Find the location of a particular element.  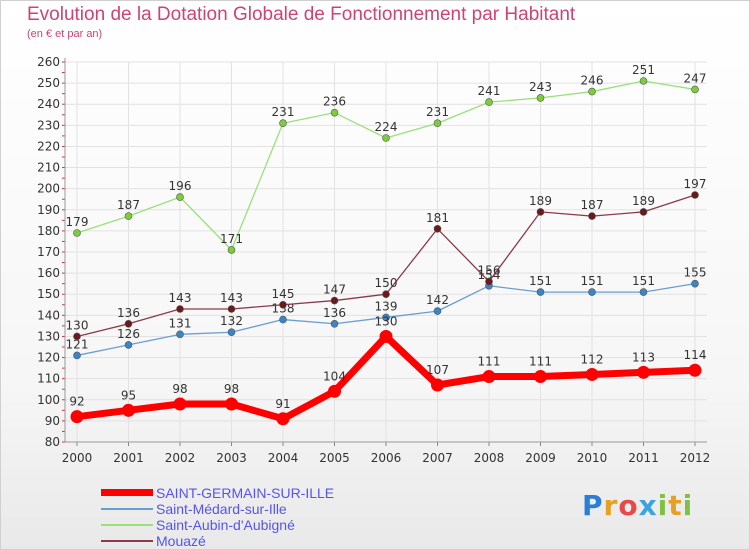

y-tick-label-230: 230 is located at coordinates (48, 125).